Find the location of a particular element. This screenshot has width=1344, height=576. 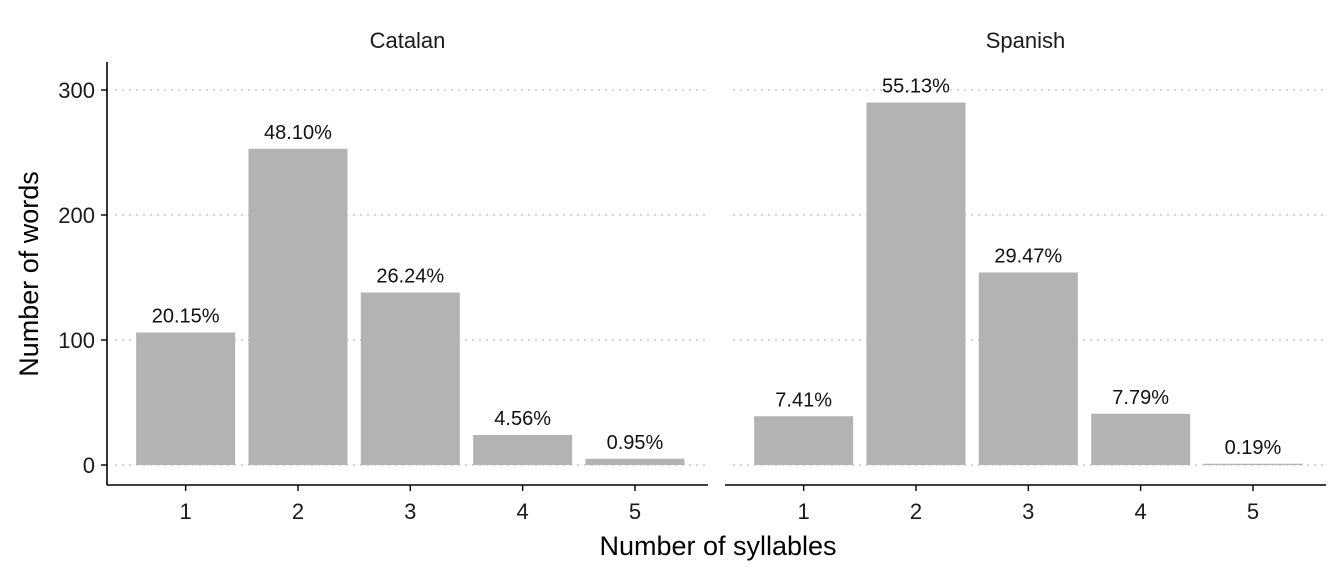

panel-title: Spanish is located at coordinates (1026, 40).